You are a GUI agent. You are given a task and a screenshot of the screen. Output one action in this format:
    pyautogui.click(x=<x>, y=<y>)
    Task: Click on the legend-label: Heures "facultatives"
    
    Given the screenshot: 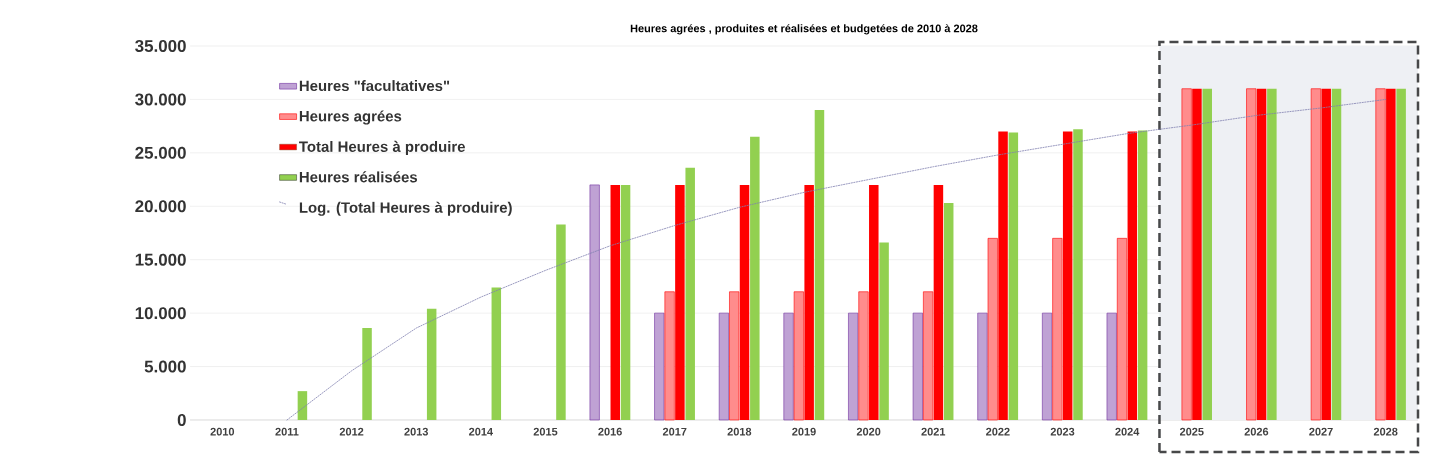 What is the action you would take?
    pyautogui.click(x=374, y=86)
    